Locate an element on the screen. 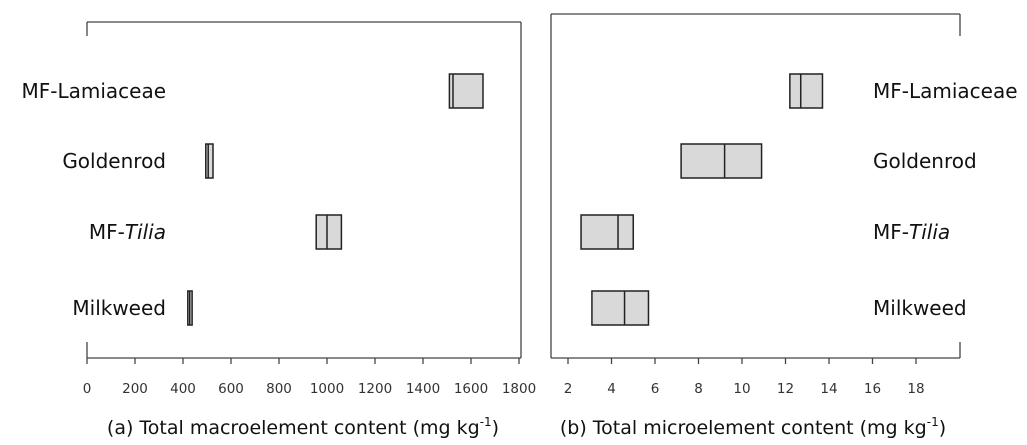  x-tick-label: 8 is located at coordinates (698, 389).